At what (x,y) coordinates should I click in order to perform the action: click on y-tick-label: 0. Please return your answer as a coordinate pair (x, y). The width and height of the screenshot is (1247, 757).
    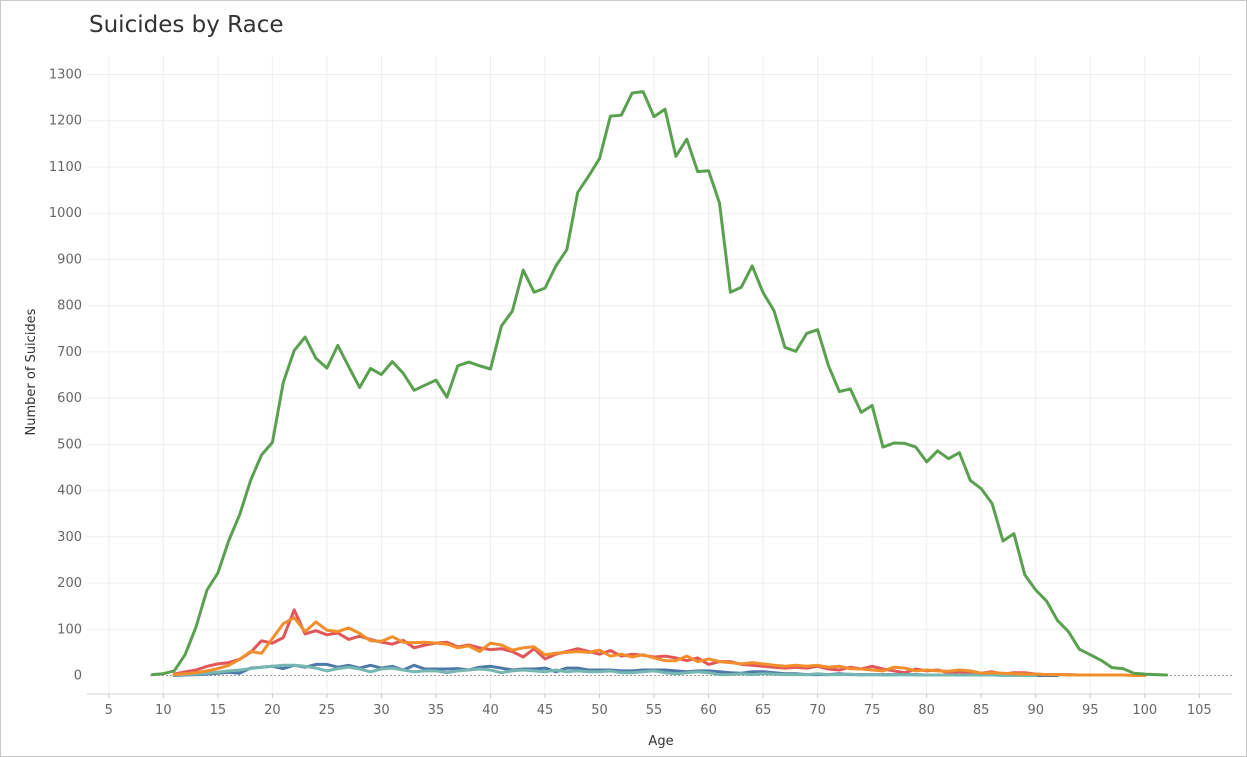
    Looking at the image, I should click on (78, 676).